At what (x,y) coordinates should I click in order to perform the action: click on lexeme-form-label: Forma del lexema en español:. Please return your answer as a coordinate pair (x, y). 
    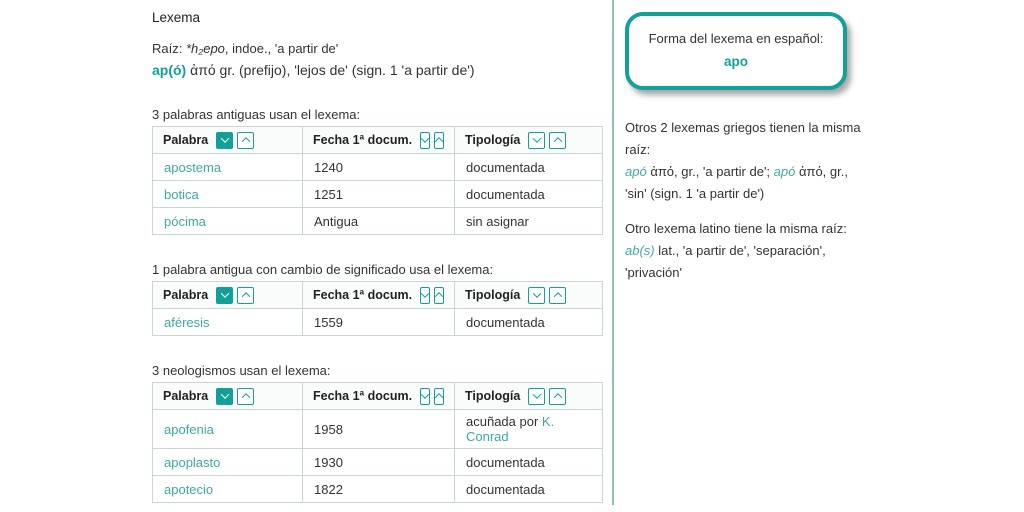
    Looking at the image, I should click on (736, 38).